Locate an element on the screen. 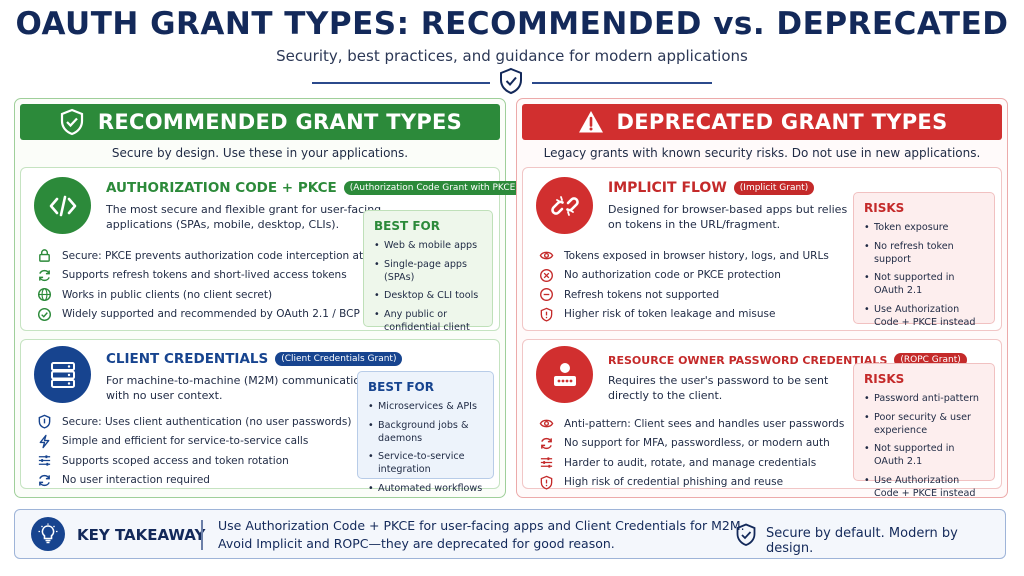  recommended-banner: RECOMMENDED GRANT TYPES is located at coordinates (260, 122).